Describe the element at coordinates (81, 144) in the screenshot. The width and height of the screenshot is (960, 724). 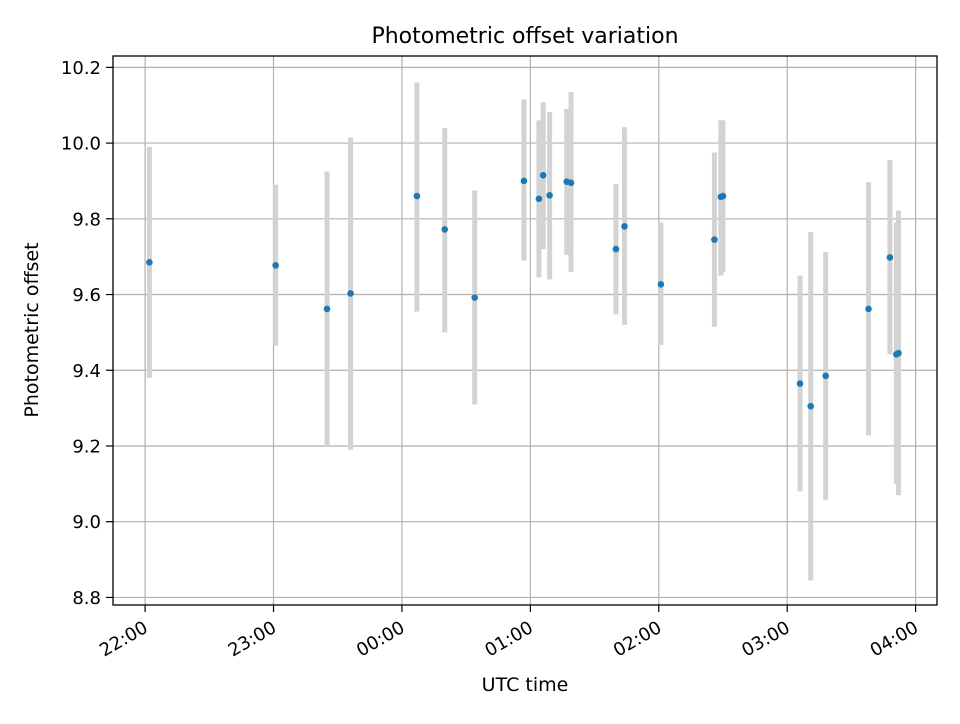
I see `y-tick-label: 10.0` at that location.